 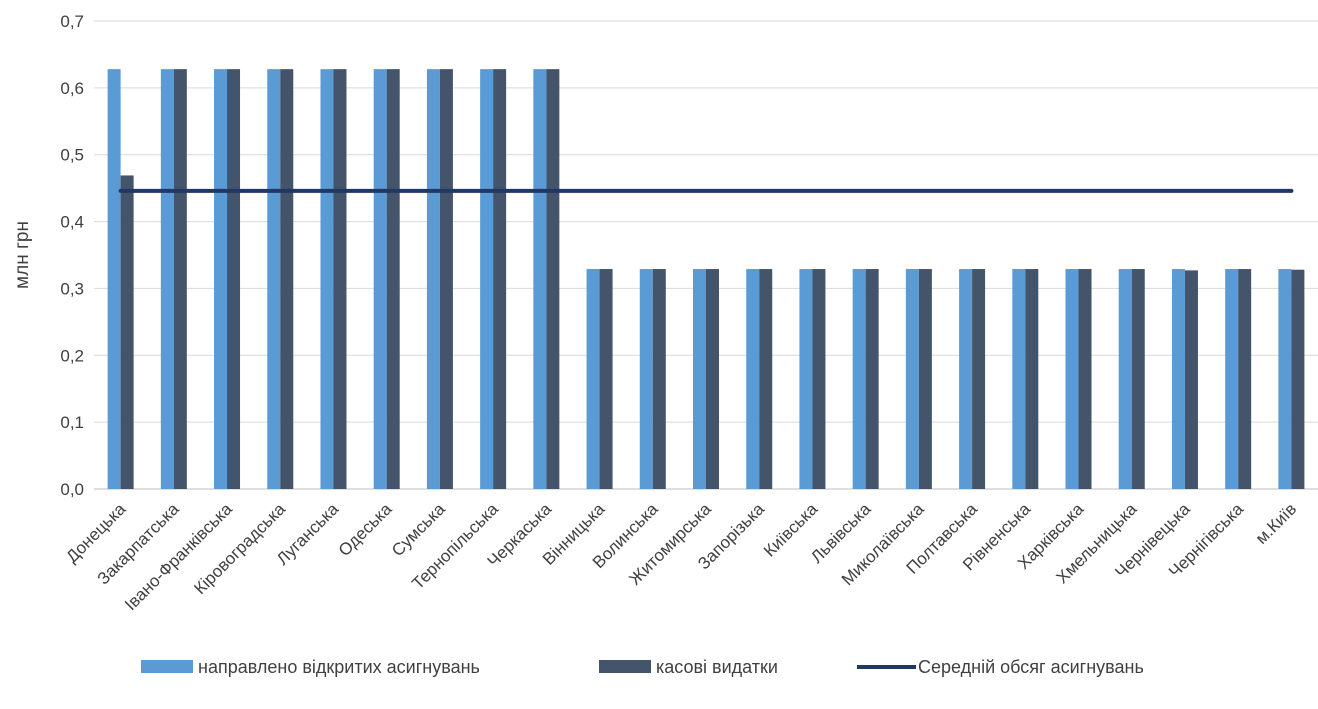 What do you see at coordinates (72, 355) in the screenshot?
I see `y-tick-label: 0,2` at bounding box center [72, 355].